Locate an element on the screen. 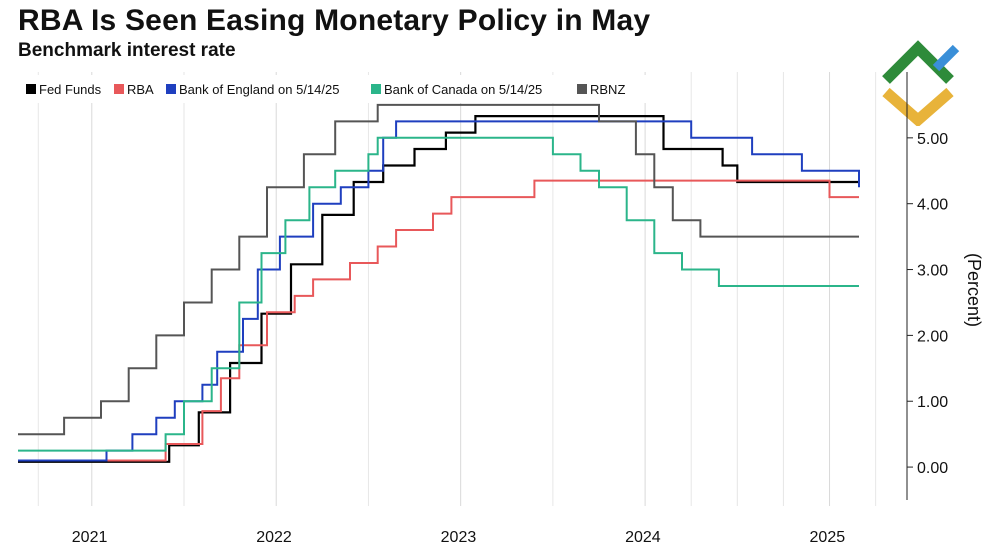 The width and height of the screenshot is (1000, 545). legend-background is located at coordinates (338, 89).